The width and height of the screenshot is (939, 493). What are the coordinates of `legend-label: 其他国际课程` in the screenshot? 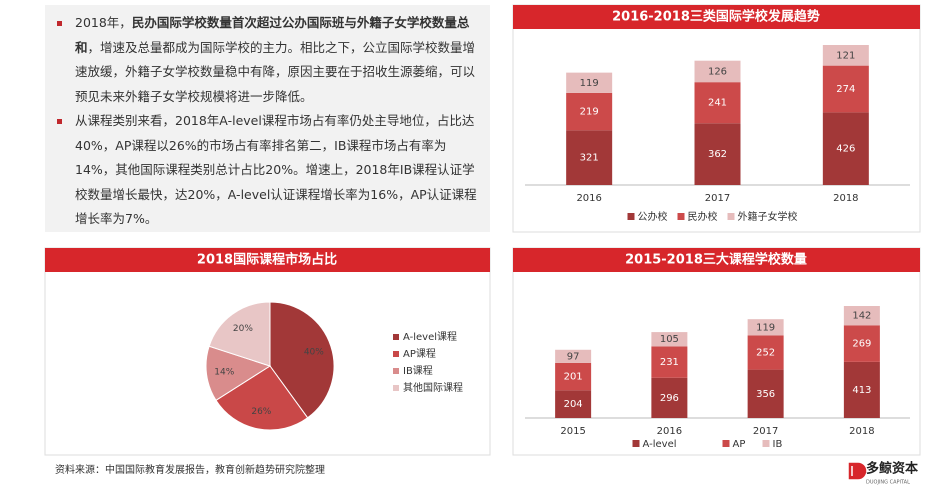 It's located at (433, 387).